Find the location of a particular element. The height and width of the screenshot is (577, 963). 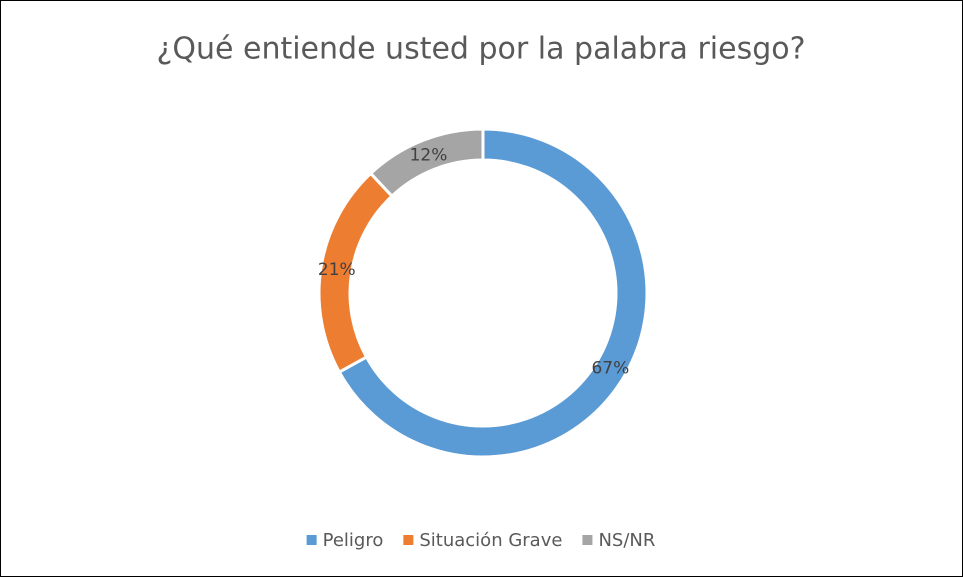

legend-label: Situación Grave is located at coordinates (490, 540).